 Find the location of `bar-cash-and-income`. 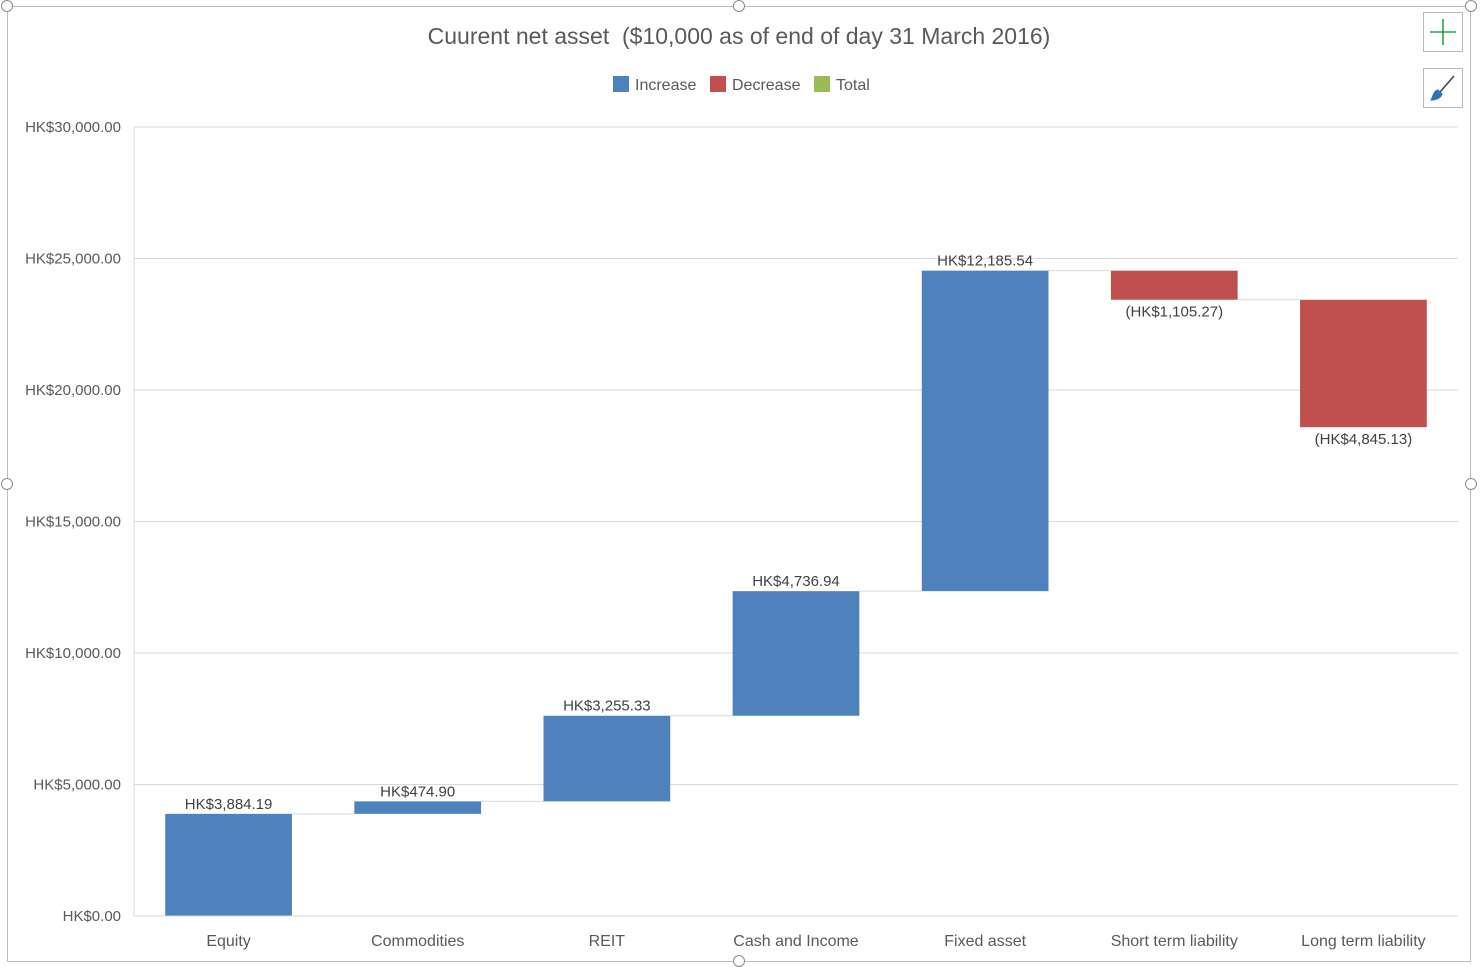

bar-cash-and-income is located at coordinates (796, 653).